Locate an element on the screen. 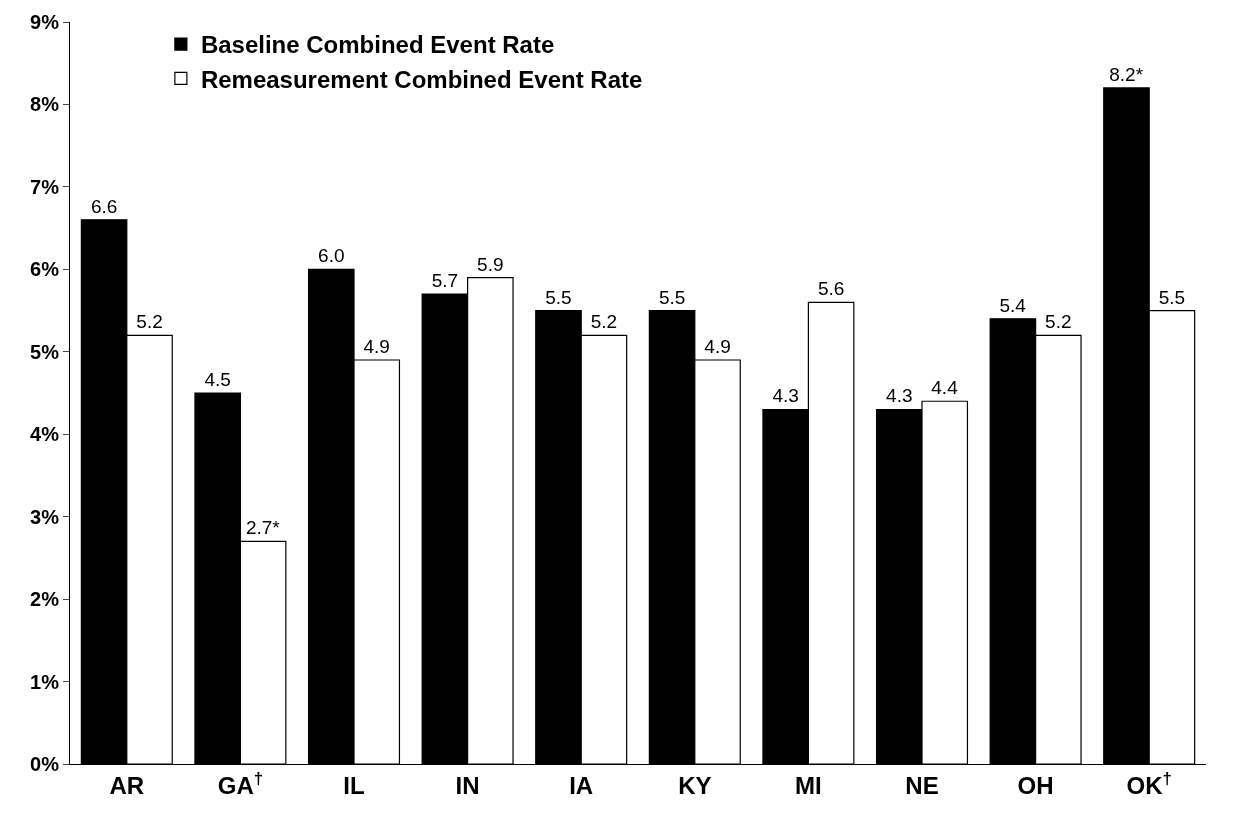 The height and width of the screenshot is (832, 1236). data-label: 5.6 is located at coordinates (831, 289).